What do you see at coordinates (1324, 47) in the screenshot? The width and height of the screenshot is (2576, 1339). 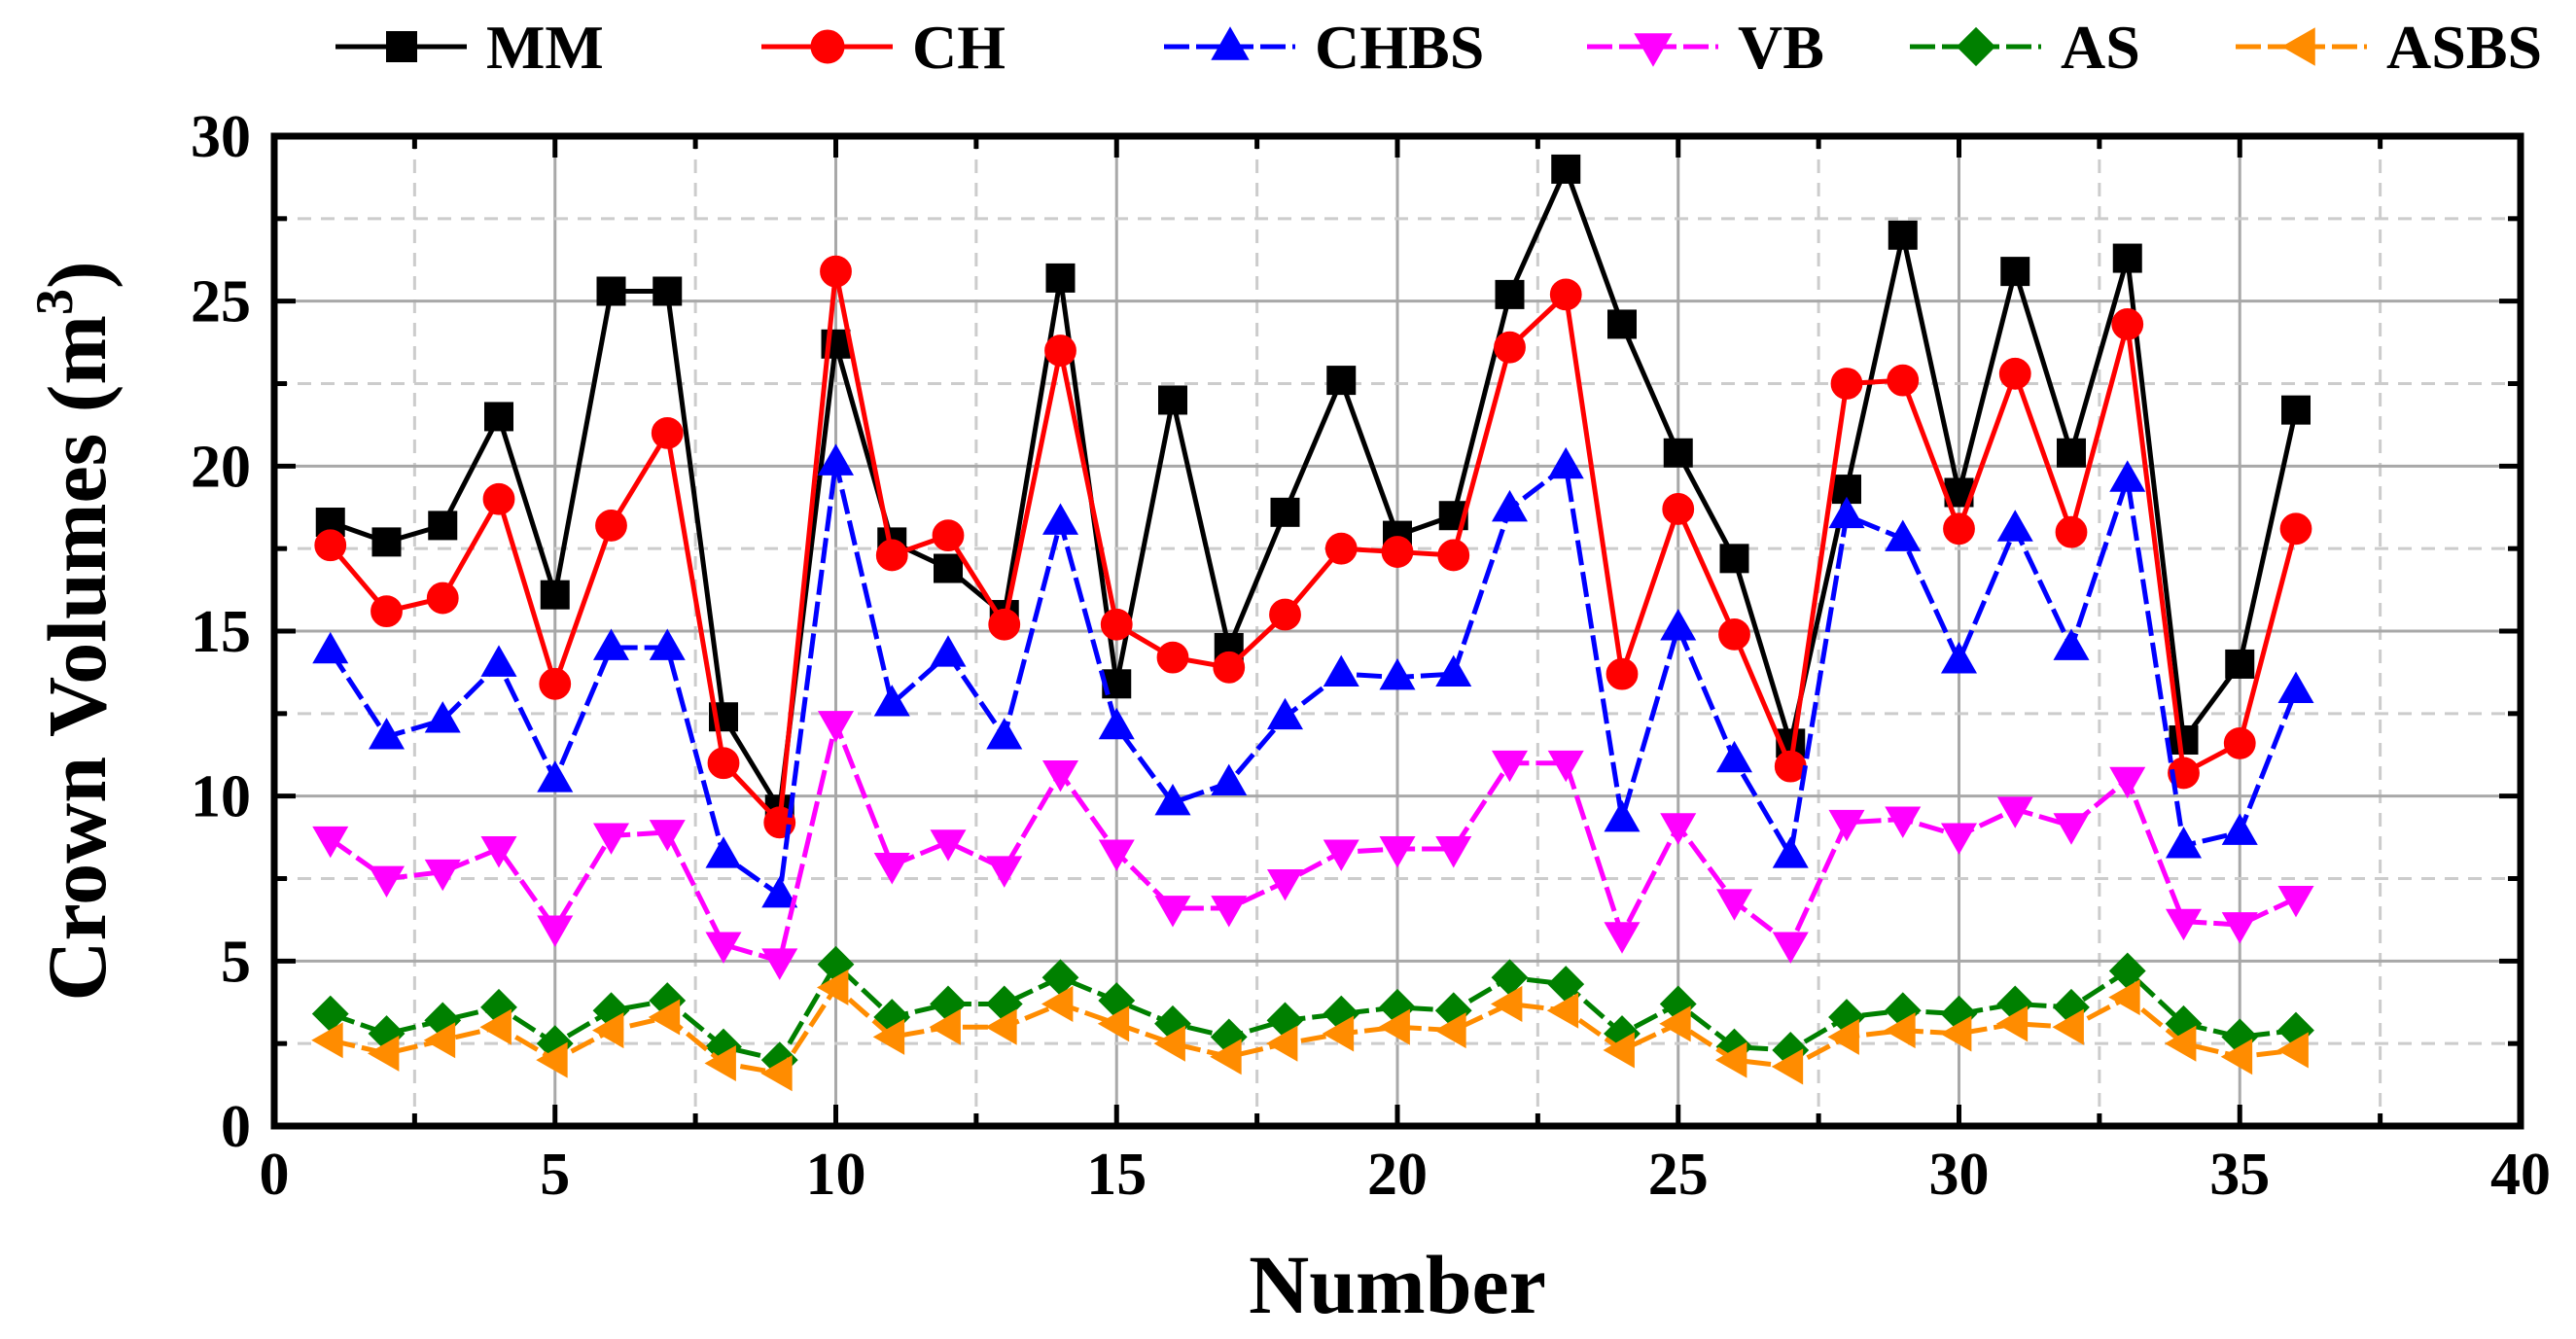 I see `legend-item-chbs: CHBS` at bounding box center [1324, 47].